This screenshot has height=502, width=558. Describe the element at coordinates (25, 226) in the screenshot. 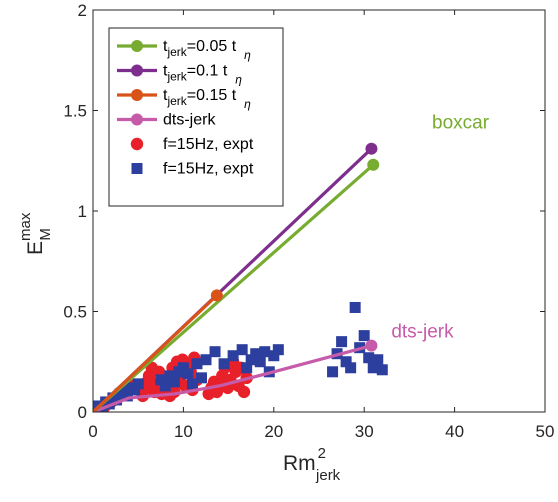

I see `y-axis-label-sup: max` at that location.